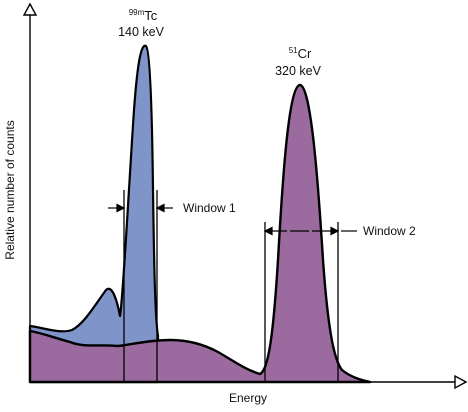  Describe the element at coordinates (209, 208) in the screenshot. I see `window-1-label: Window 1` at that location.